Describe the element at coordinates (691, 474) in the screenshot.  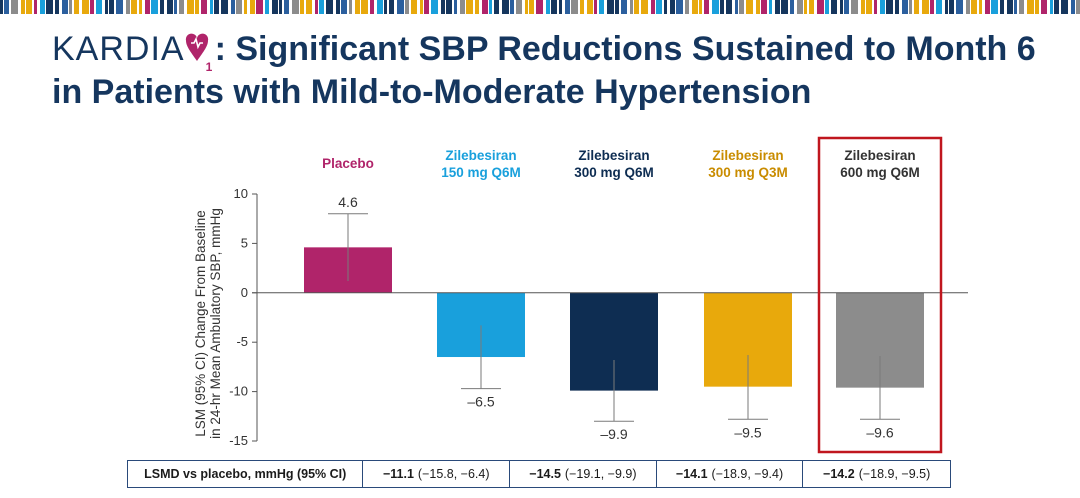
I see `lsmd-value: −14.1` at that location.